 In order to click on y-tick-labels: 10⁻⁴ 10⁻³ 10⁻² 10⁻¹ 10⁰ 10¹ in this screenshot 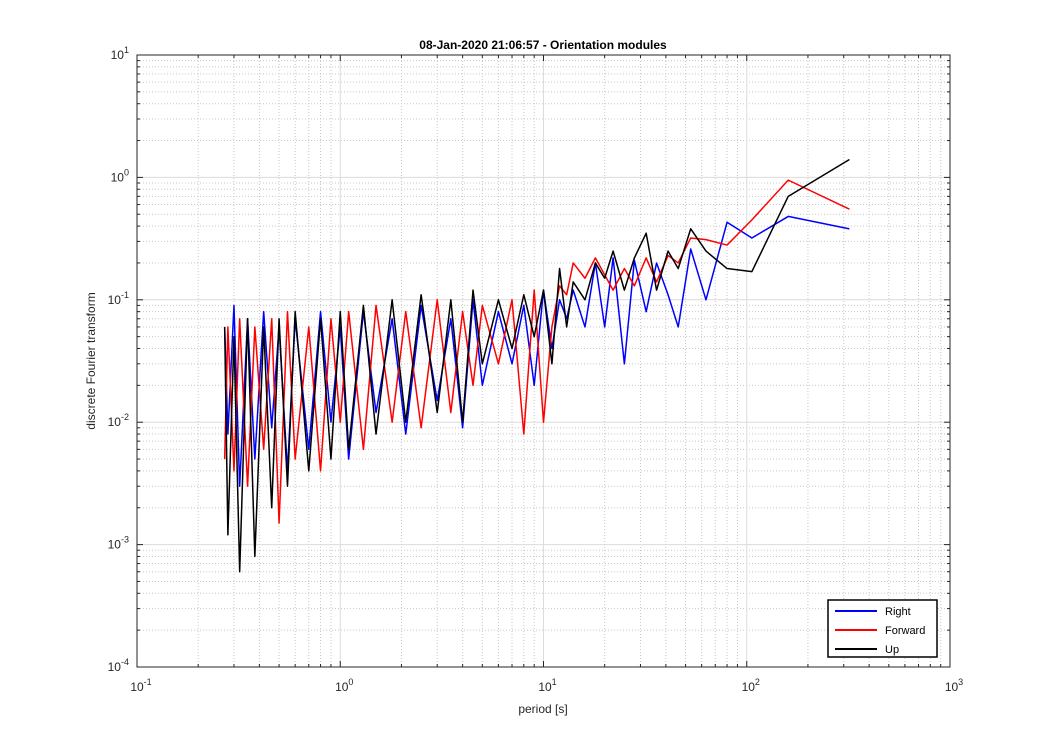, I will do `click(118, 359)`.